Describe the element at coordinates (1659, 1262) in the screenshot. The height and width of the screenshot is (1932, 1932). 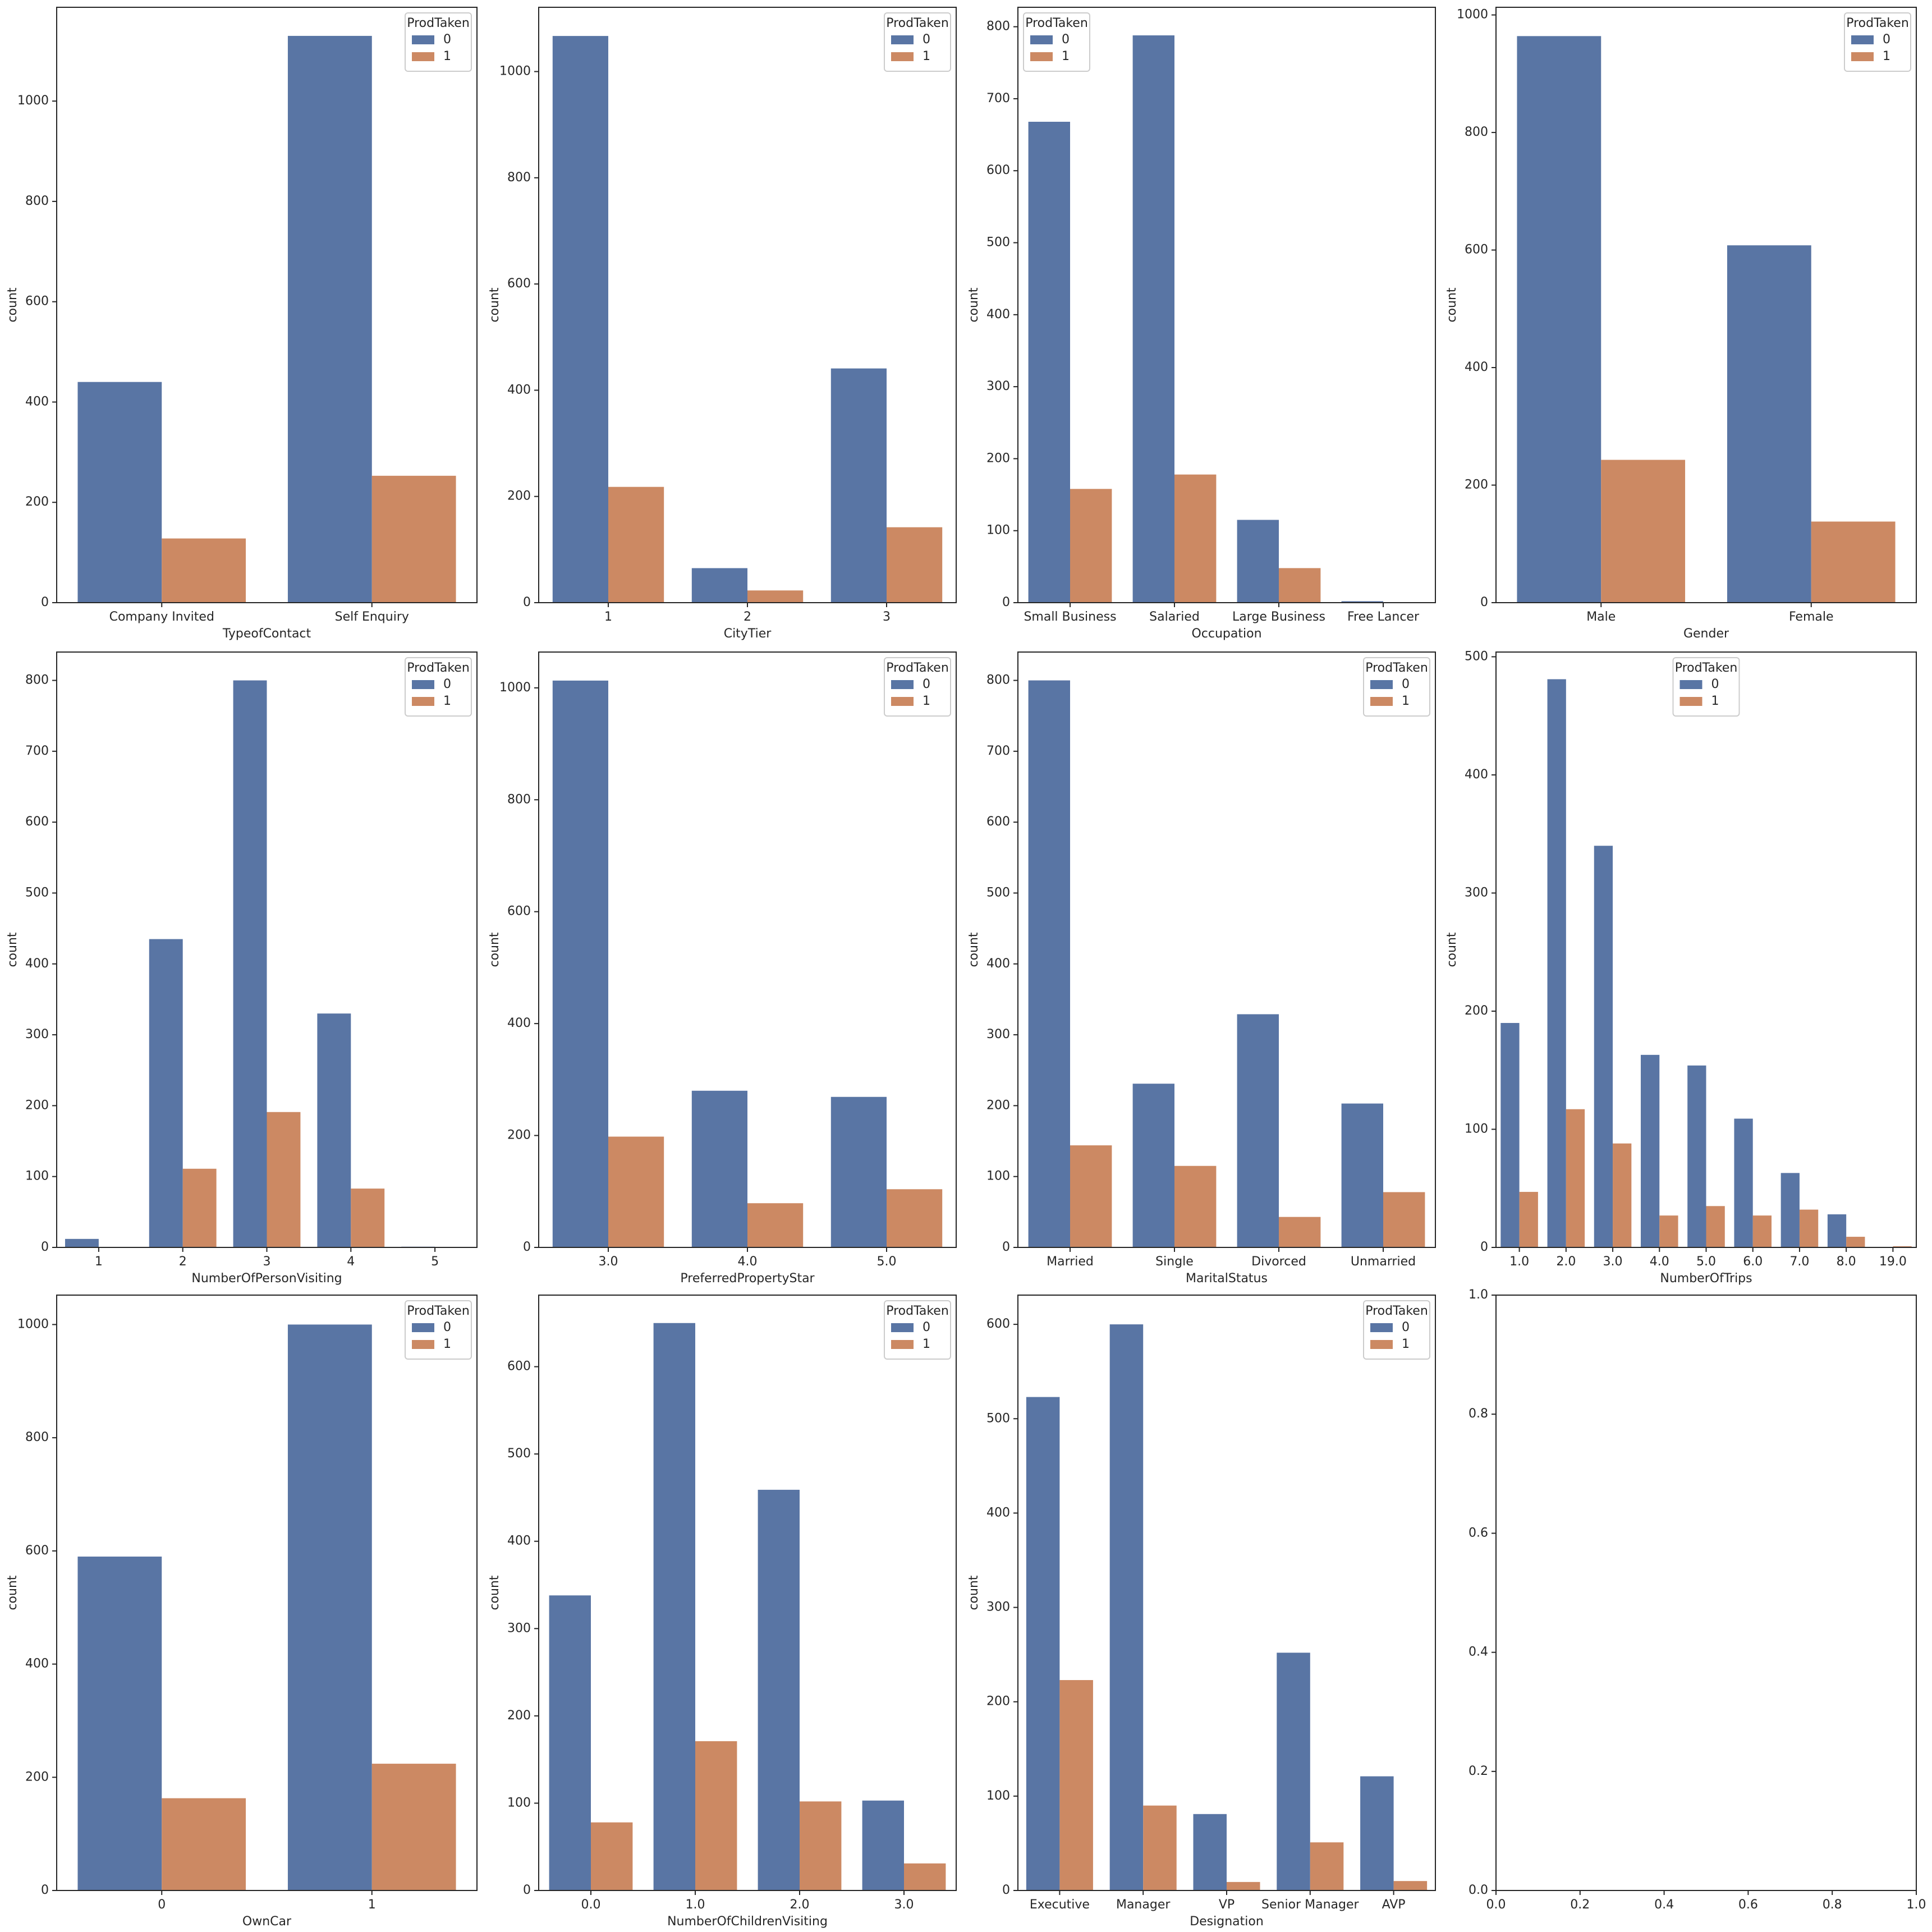
I see `x-tick-label: 4.0` at that location.